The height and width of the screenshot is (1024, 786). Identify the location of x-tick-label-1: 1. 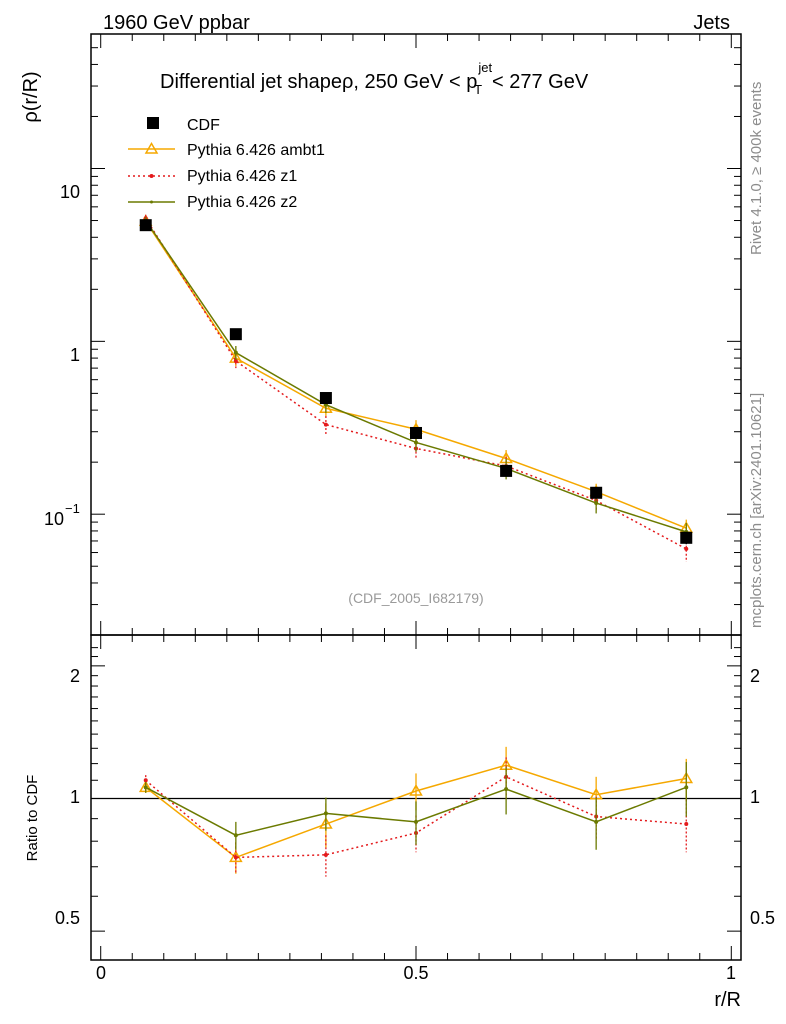
(731, 973).